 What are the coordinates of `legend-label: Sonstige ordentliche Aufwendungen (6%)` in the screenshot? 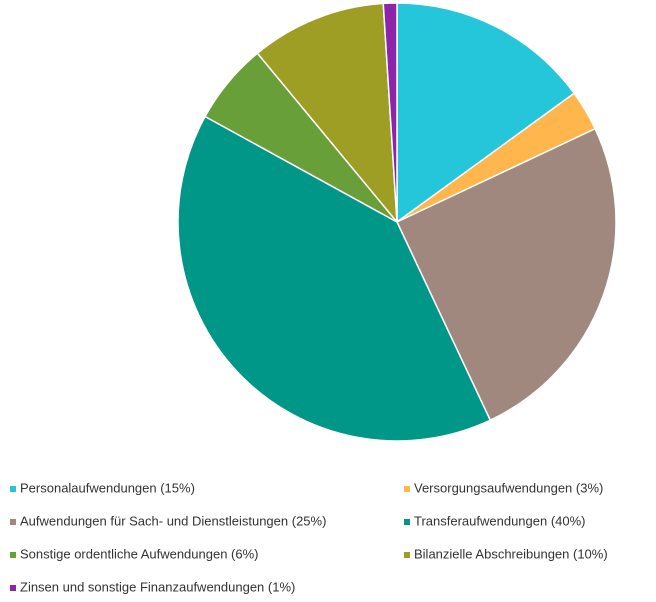 It's located at (139, 553).